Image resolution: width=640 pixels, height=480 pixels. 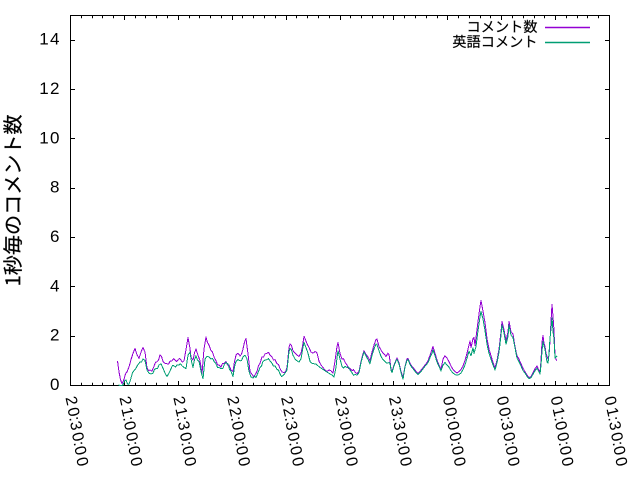 I want to click on svg-text: 10, so click(x=50, y=137).